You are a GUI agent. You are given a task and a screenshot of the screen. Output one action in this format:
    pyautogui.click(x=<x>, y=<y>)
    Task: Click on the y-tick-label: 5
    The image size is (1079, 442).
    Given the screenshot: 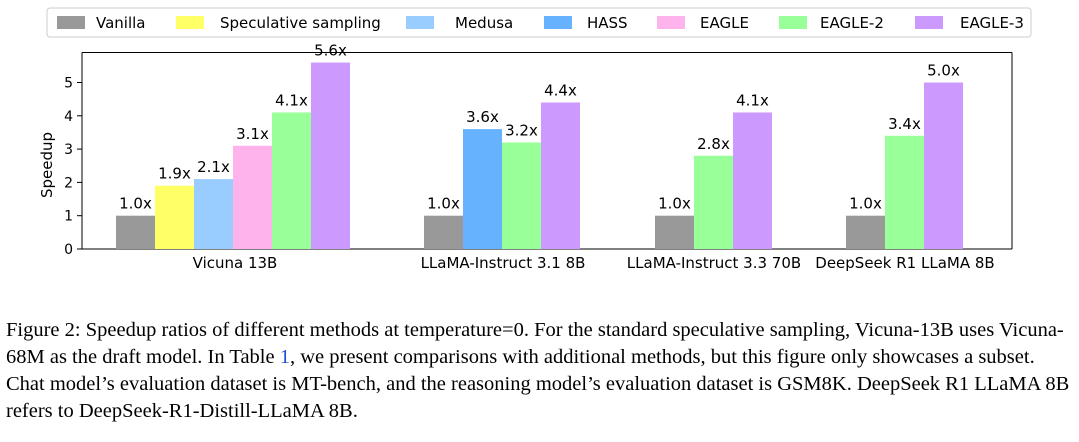 What is the action you would take?
    pyautogui.click(x=68, y=84)
    